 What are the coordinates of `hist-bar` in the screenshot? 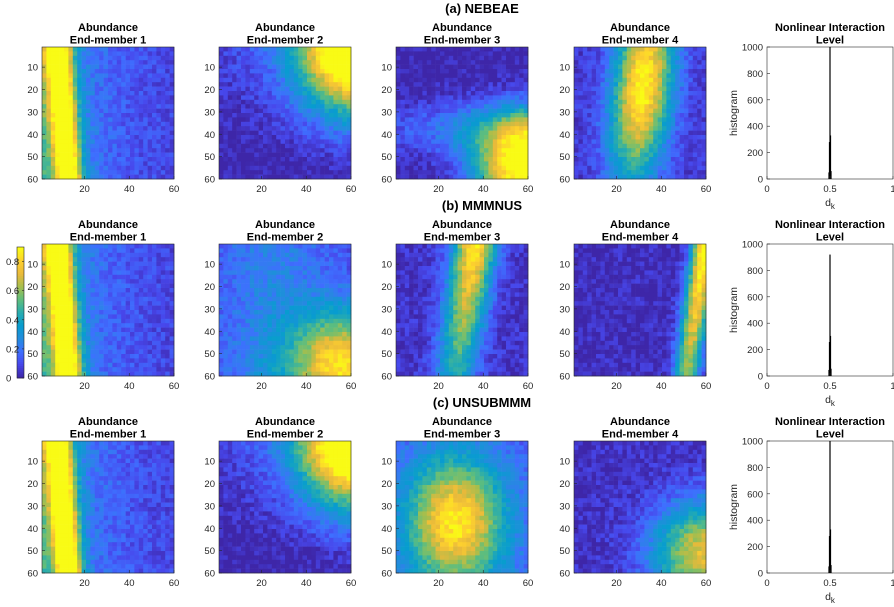 It's located at (830, 157).